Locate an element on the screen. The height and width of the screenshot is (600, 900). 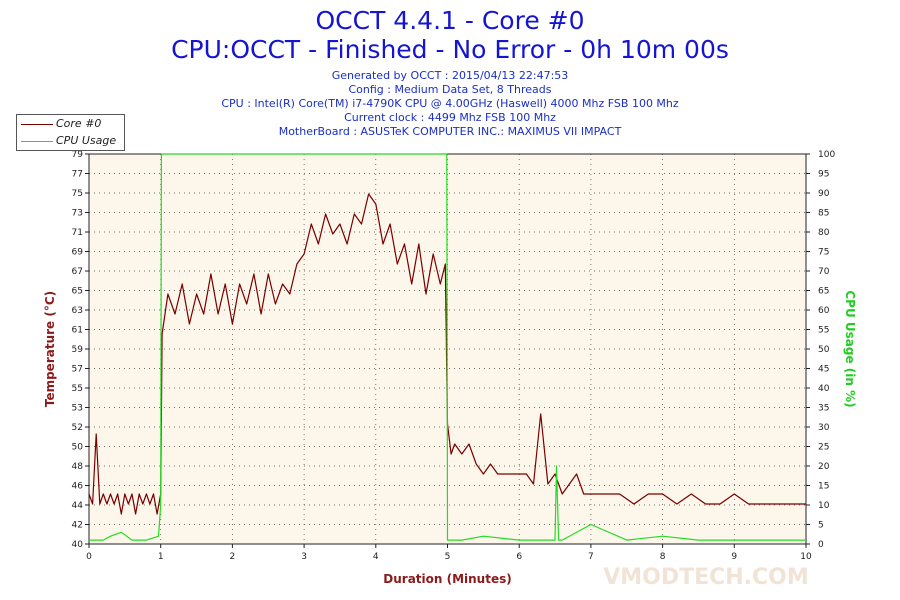
y2-tick-label: 0 is located at coordinates (821, 545).